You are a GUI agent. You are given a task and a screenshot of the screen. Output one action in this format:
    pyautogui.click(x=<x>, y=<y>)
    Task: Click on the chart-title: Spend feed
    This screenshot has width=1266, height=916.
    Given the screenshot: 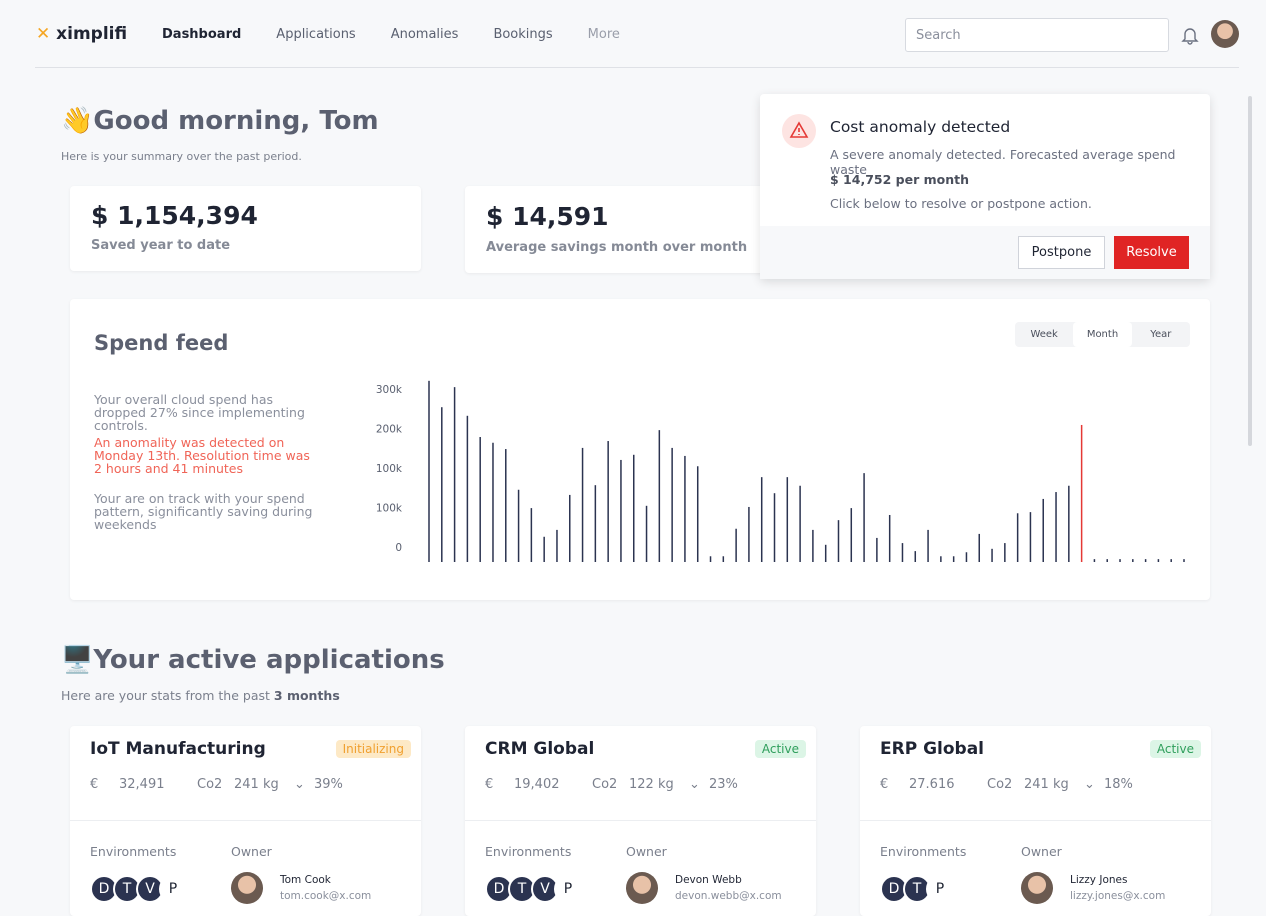 What is the action you would take?
    pyautogui.click(x=161, y=343)
    